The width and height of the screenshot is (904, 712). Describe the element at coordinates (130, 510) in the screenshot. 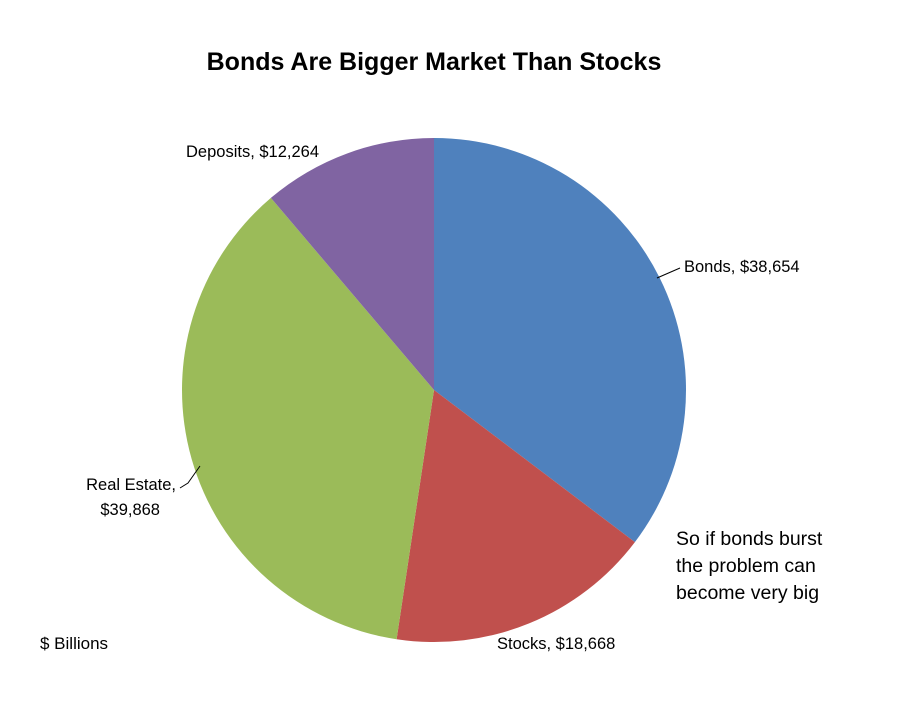

I see `slice-value-label-real-estate: $39,868` at that location.